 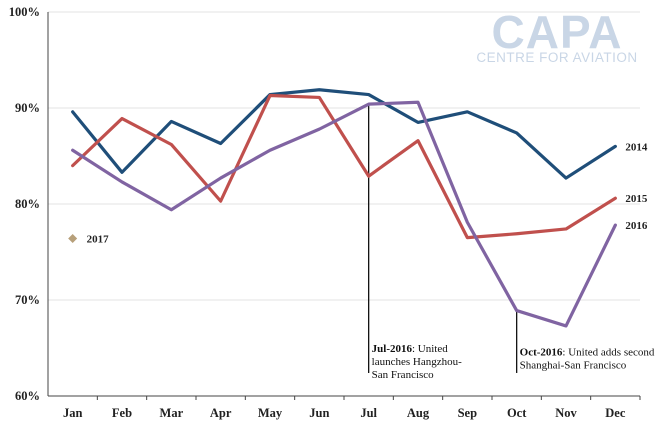 I want to click on annotation-text-line: Shanghai-San Francisco, so click(x=573, y=366).